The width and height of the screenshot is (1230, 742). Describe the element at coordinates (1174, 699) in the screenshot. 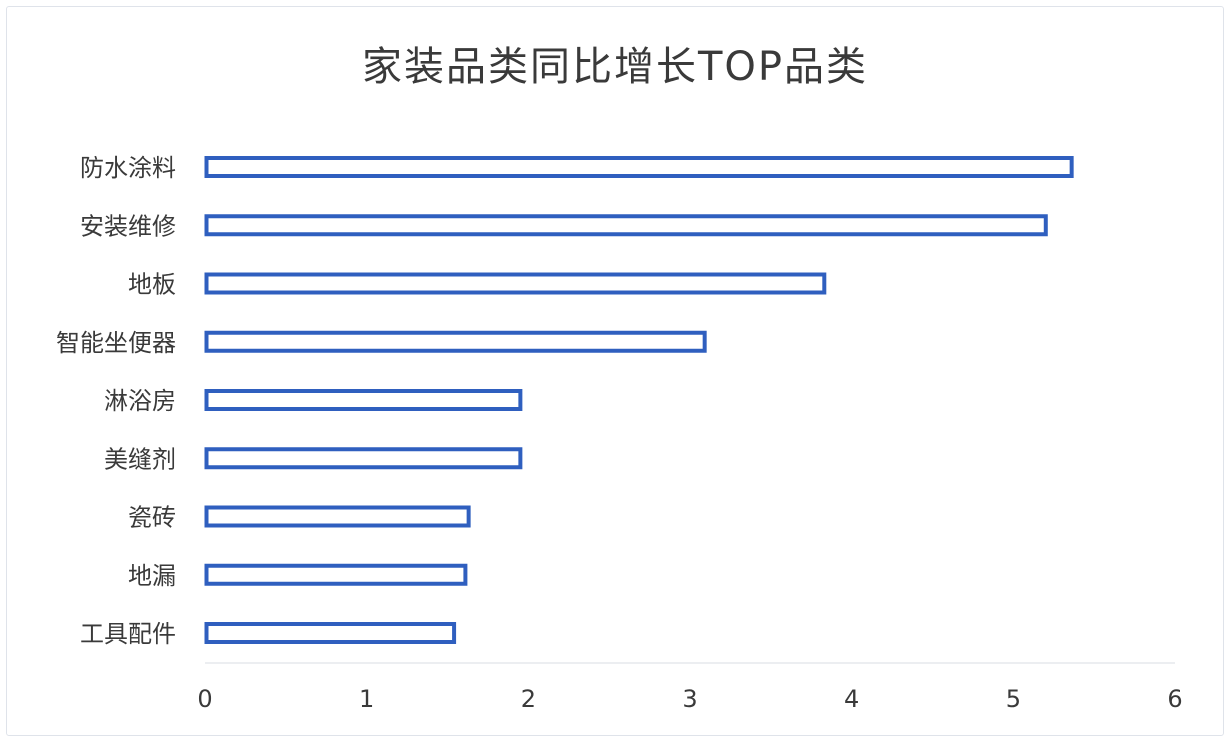

I see `x-tick-label: 6` at that location.